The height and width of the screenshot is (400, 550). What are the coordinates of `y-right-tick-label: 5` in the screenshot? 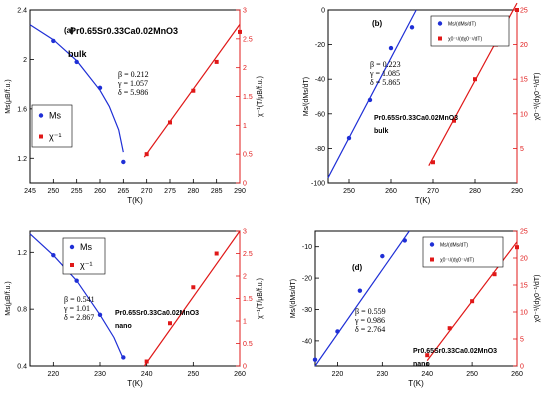 It's located at (522, 340).